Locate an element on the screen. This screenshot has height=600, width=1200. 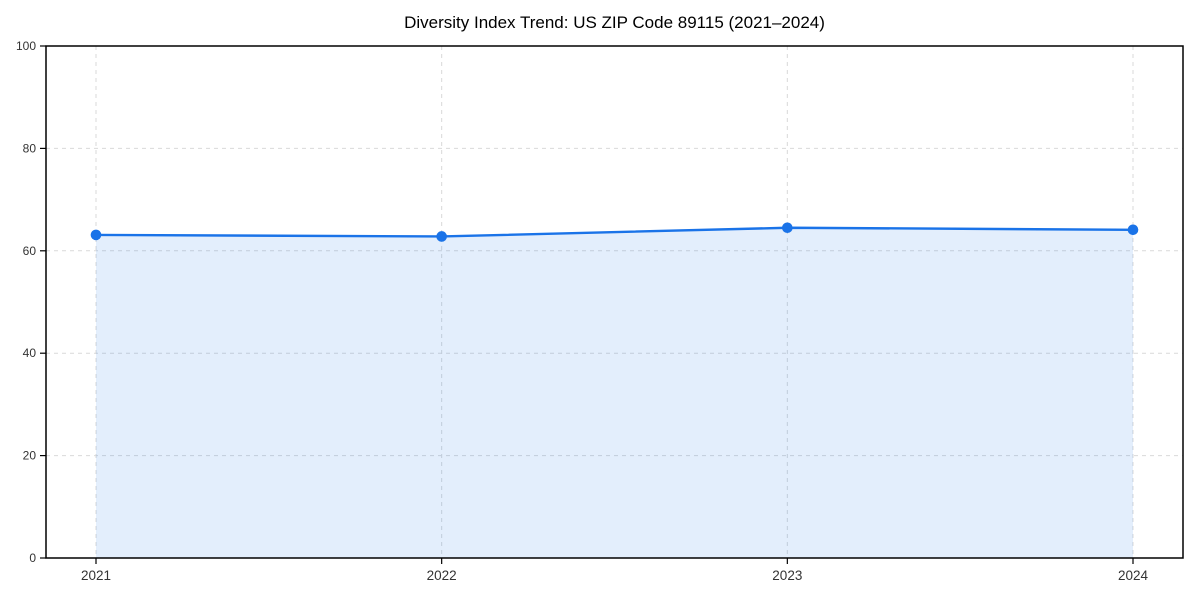
data-points-layer is located at coordinates (614, 232).